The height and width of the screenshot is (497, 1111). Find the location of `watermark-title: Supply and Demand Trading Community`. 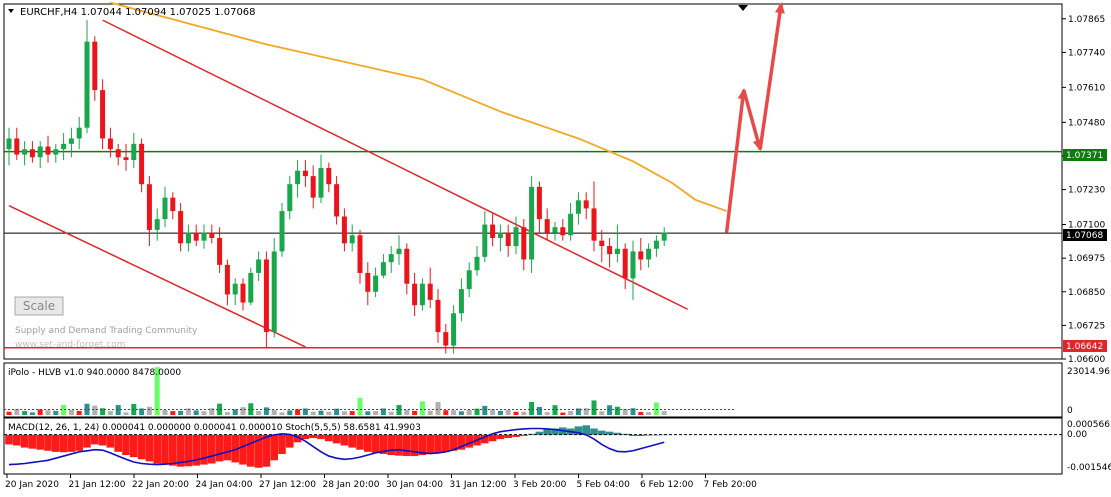

watermark-title: Supply and Demand Trading Community is located at coordinates (106, 331).